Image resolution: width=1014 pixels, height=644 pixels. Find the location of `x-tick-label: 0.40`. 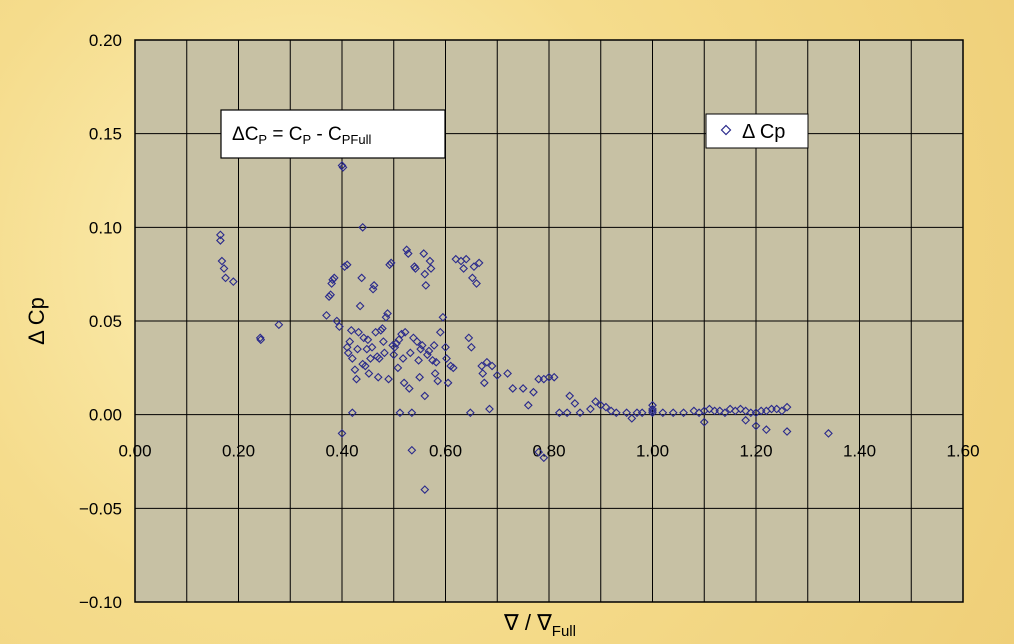

x-tick-label: 0.40 is located at coordinates (341, 451).